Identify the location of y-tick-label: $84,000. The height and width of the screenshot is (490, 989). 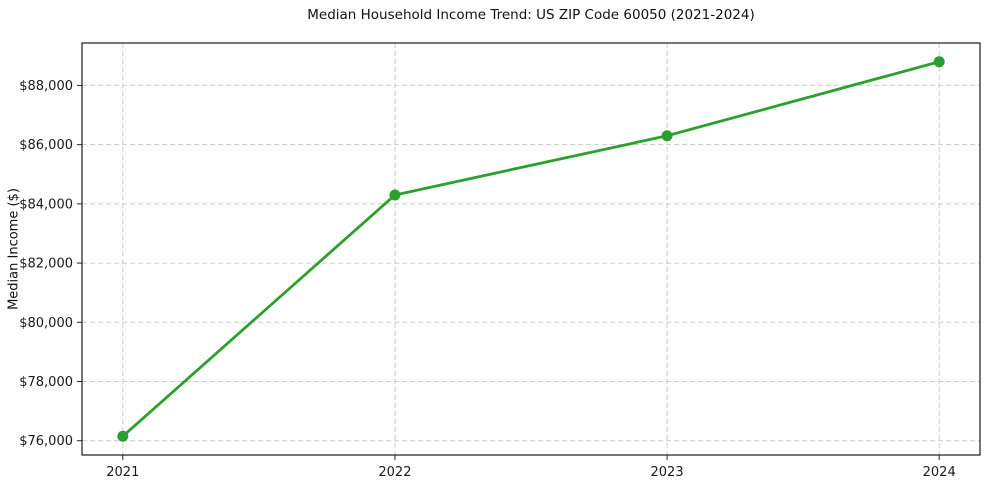
(46, 204).